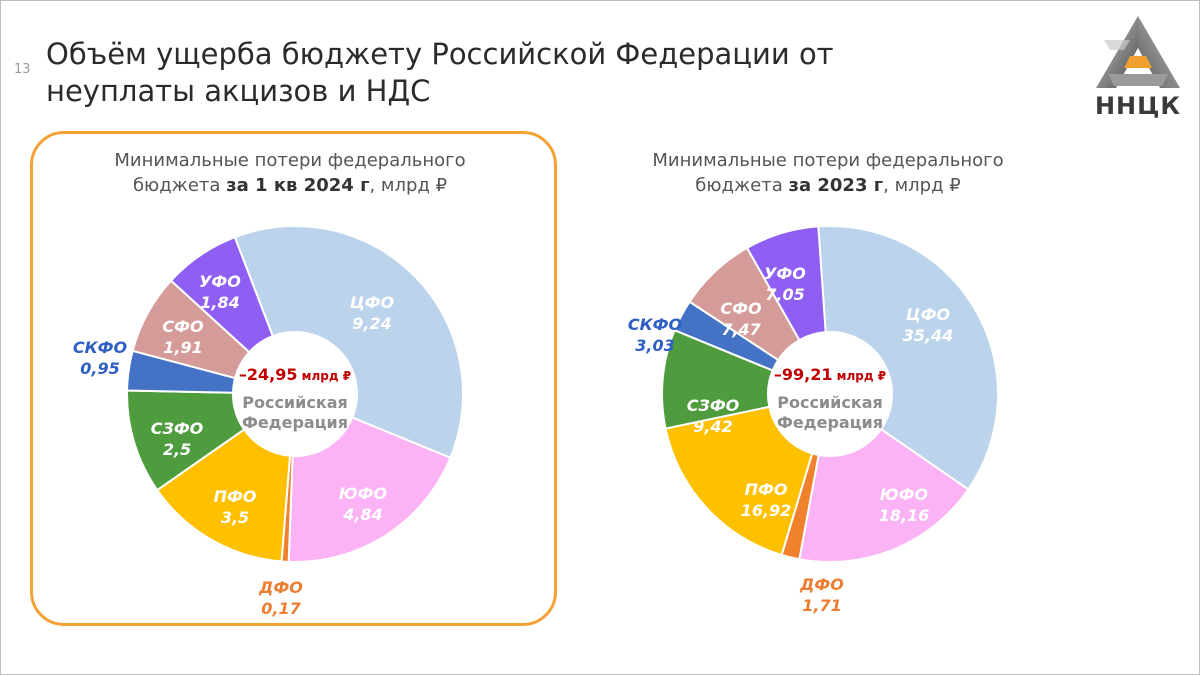 The image size is (1200, 675). What do you see at coordinates (928, 335) in the screenshot?
I see `slice-value-cfo: 35,44` at bounding box center [928, 335].